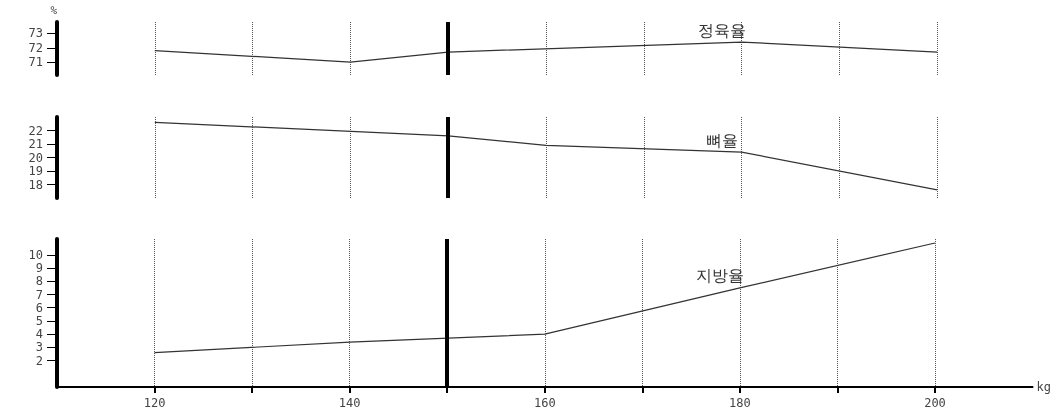 Image resolution: width=1054 pixels, height=413 pixels. Describe the element at coordinates (39, 320) in the screenshot. I see `y-tick-label: 5` at that location.